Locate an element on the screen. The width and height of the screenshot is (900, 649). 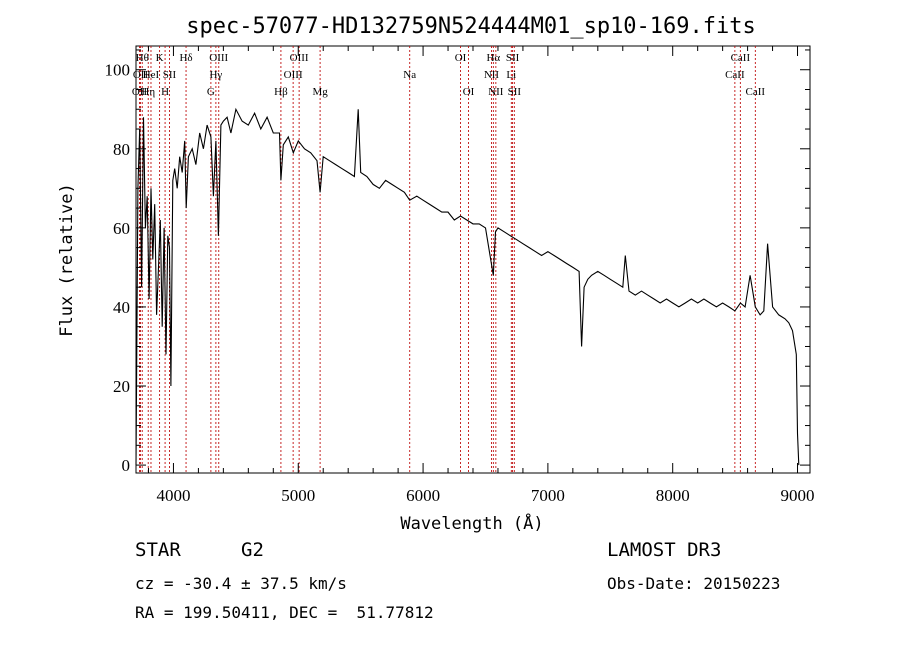
x-tick-label: 6000 is located at coordinates (423, 495).